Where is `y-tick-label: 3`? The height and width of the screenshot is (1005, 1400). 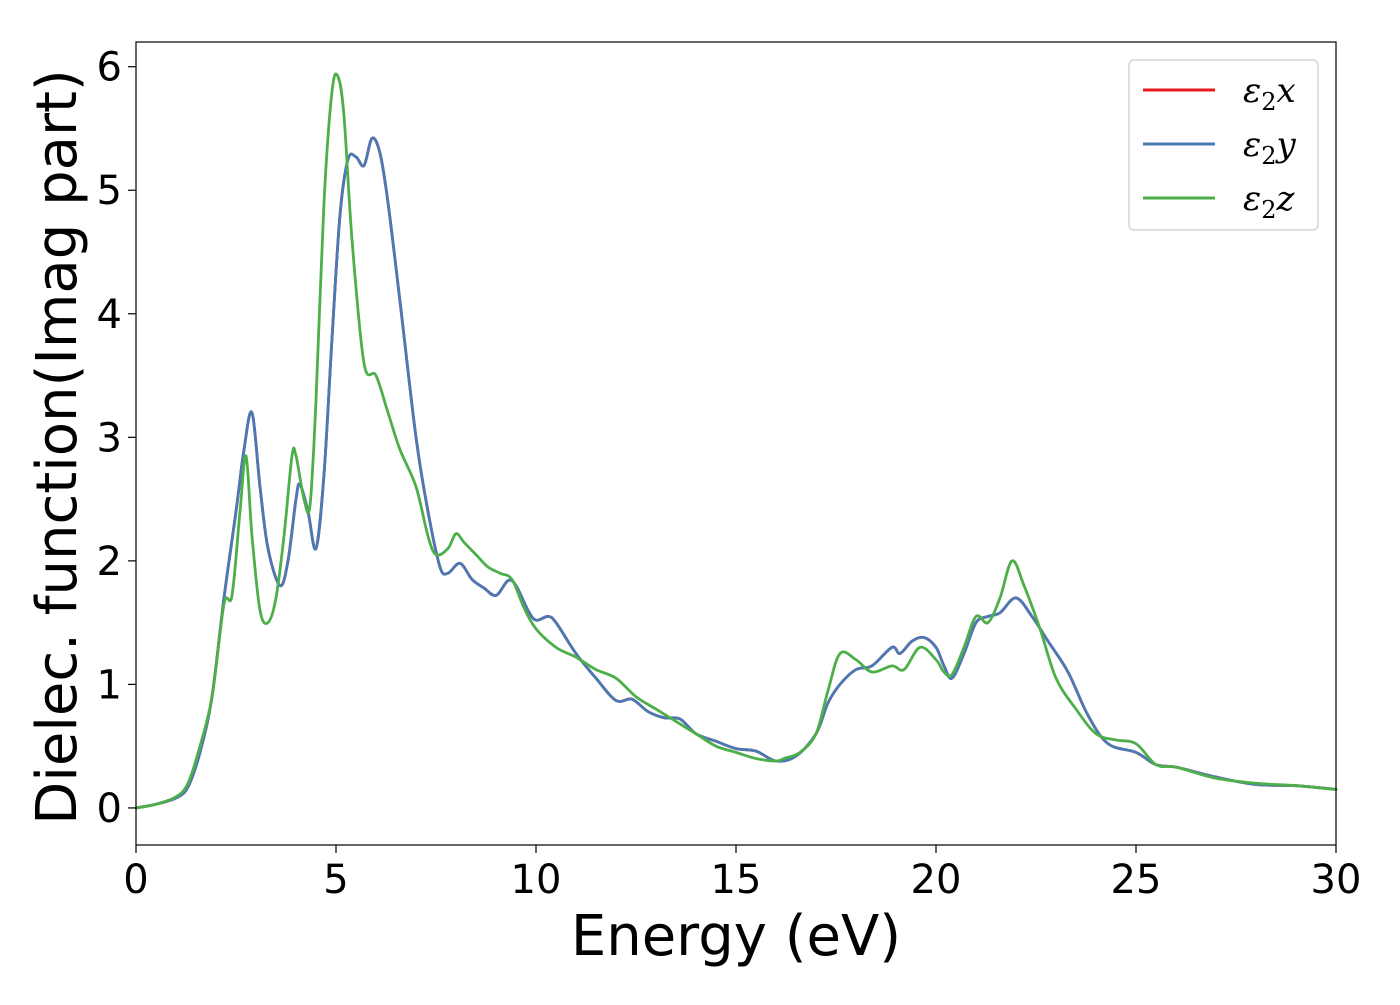
y-tick-label: 3 is located at coordinates (109, 438).